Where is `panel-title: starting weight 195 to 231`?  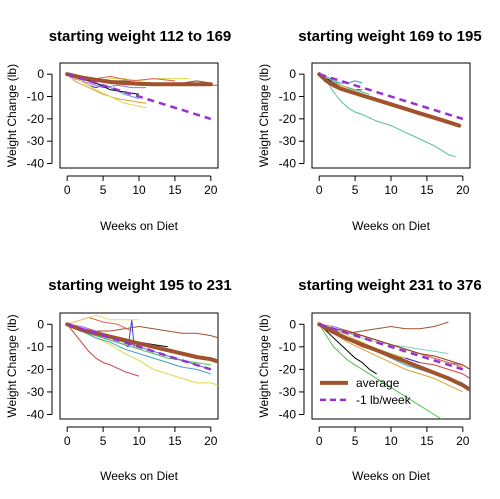 panel-title: starting weight 195 to 231 is located at coordinates (139, 285).